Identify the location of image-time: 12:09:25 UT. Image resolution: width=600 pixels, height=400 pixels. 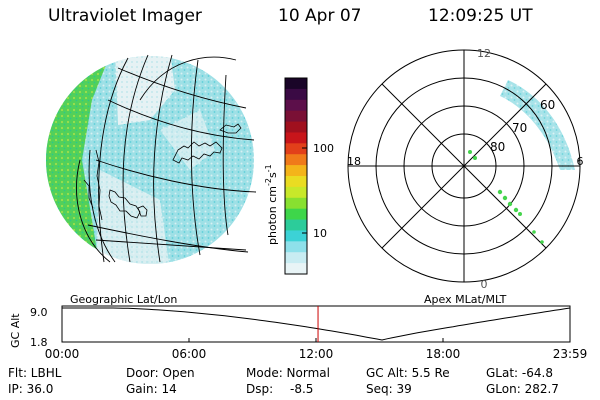
(480, 16).